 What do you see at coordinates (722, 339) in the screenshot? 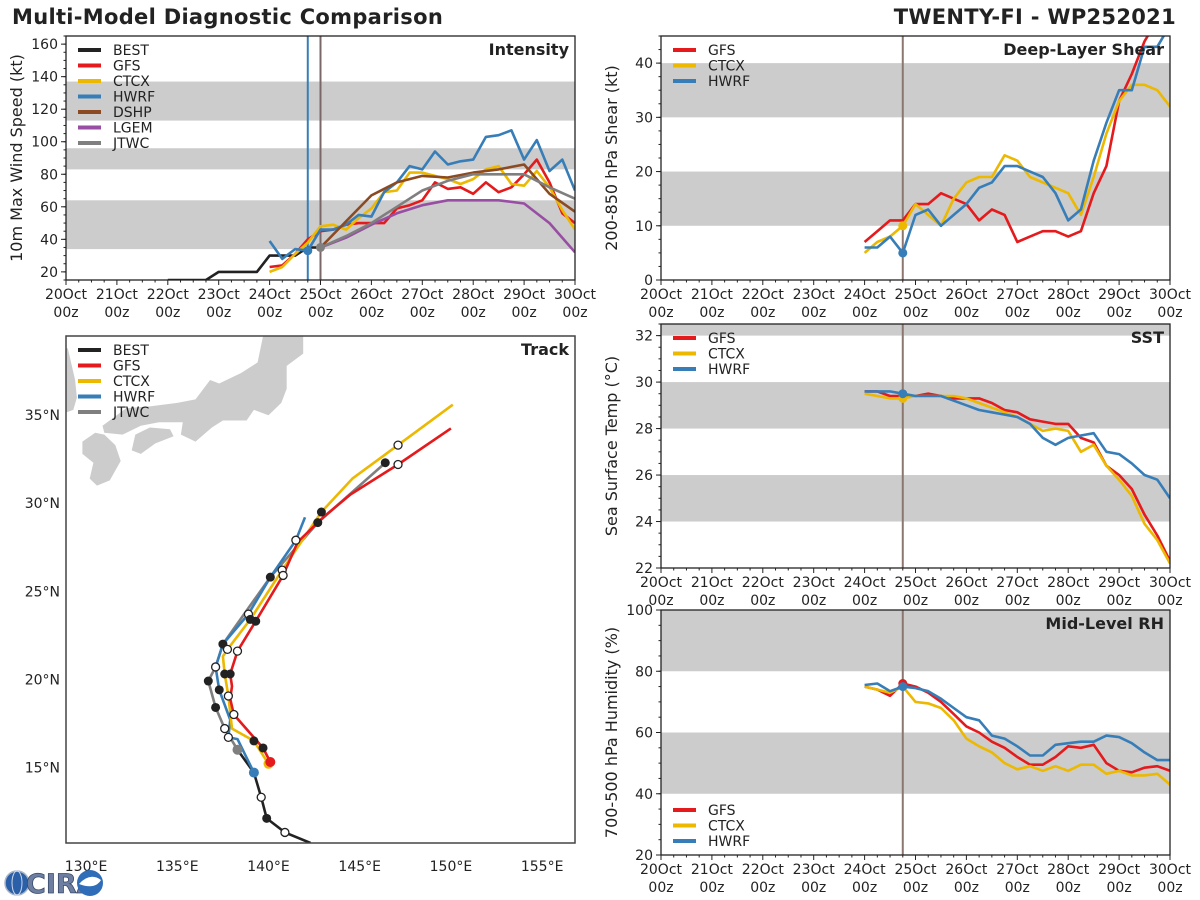
I see `legend-label-gfs: GFS` at bounding box center [722, 339].